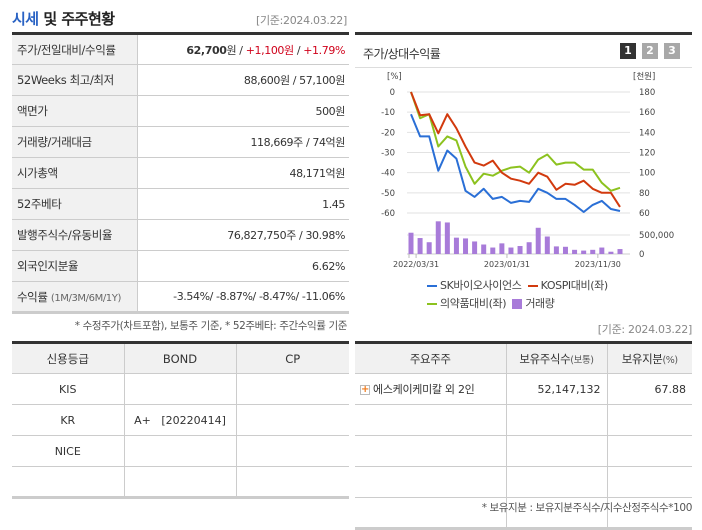  I want to click on svg-text: 80, so click(644, 194).